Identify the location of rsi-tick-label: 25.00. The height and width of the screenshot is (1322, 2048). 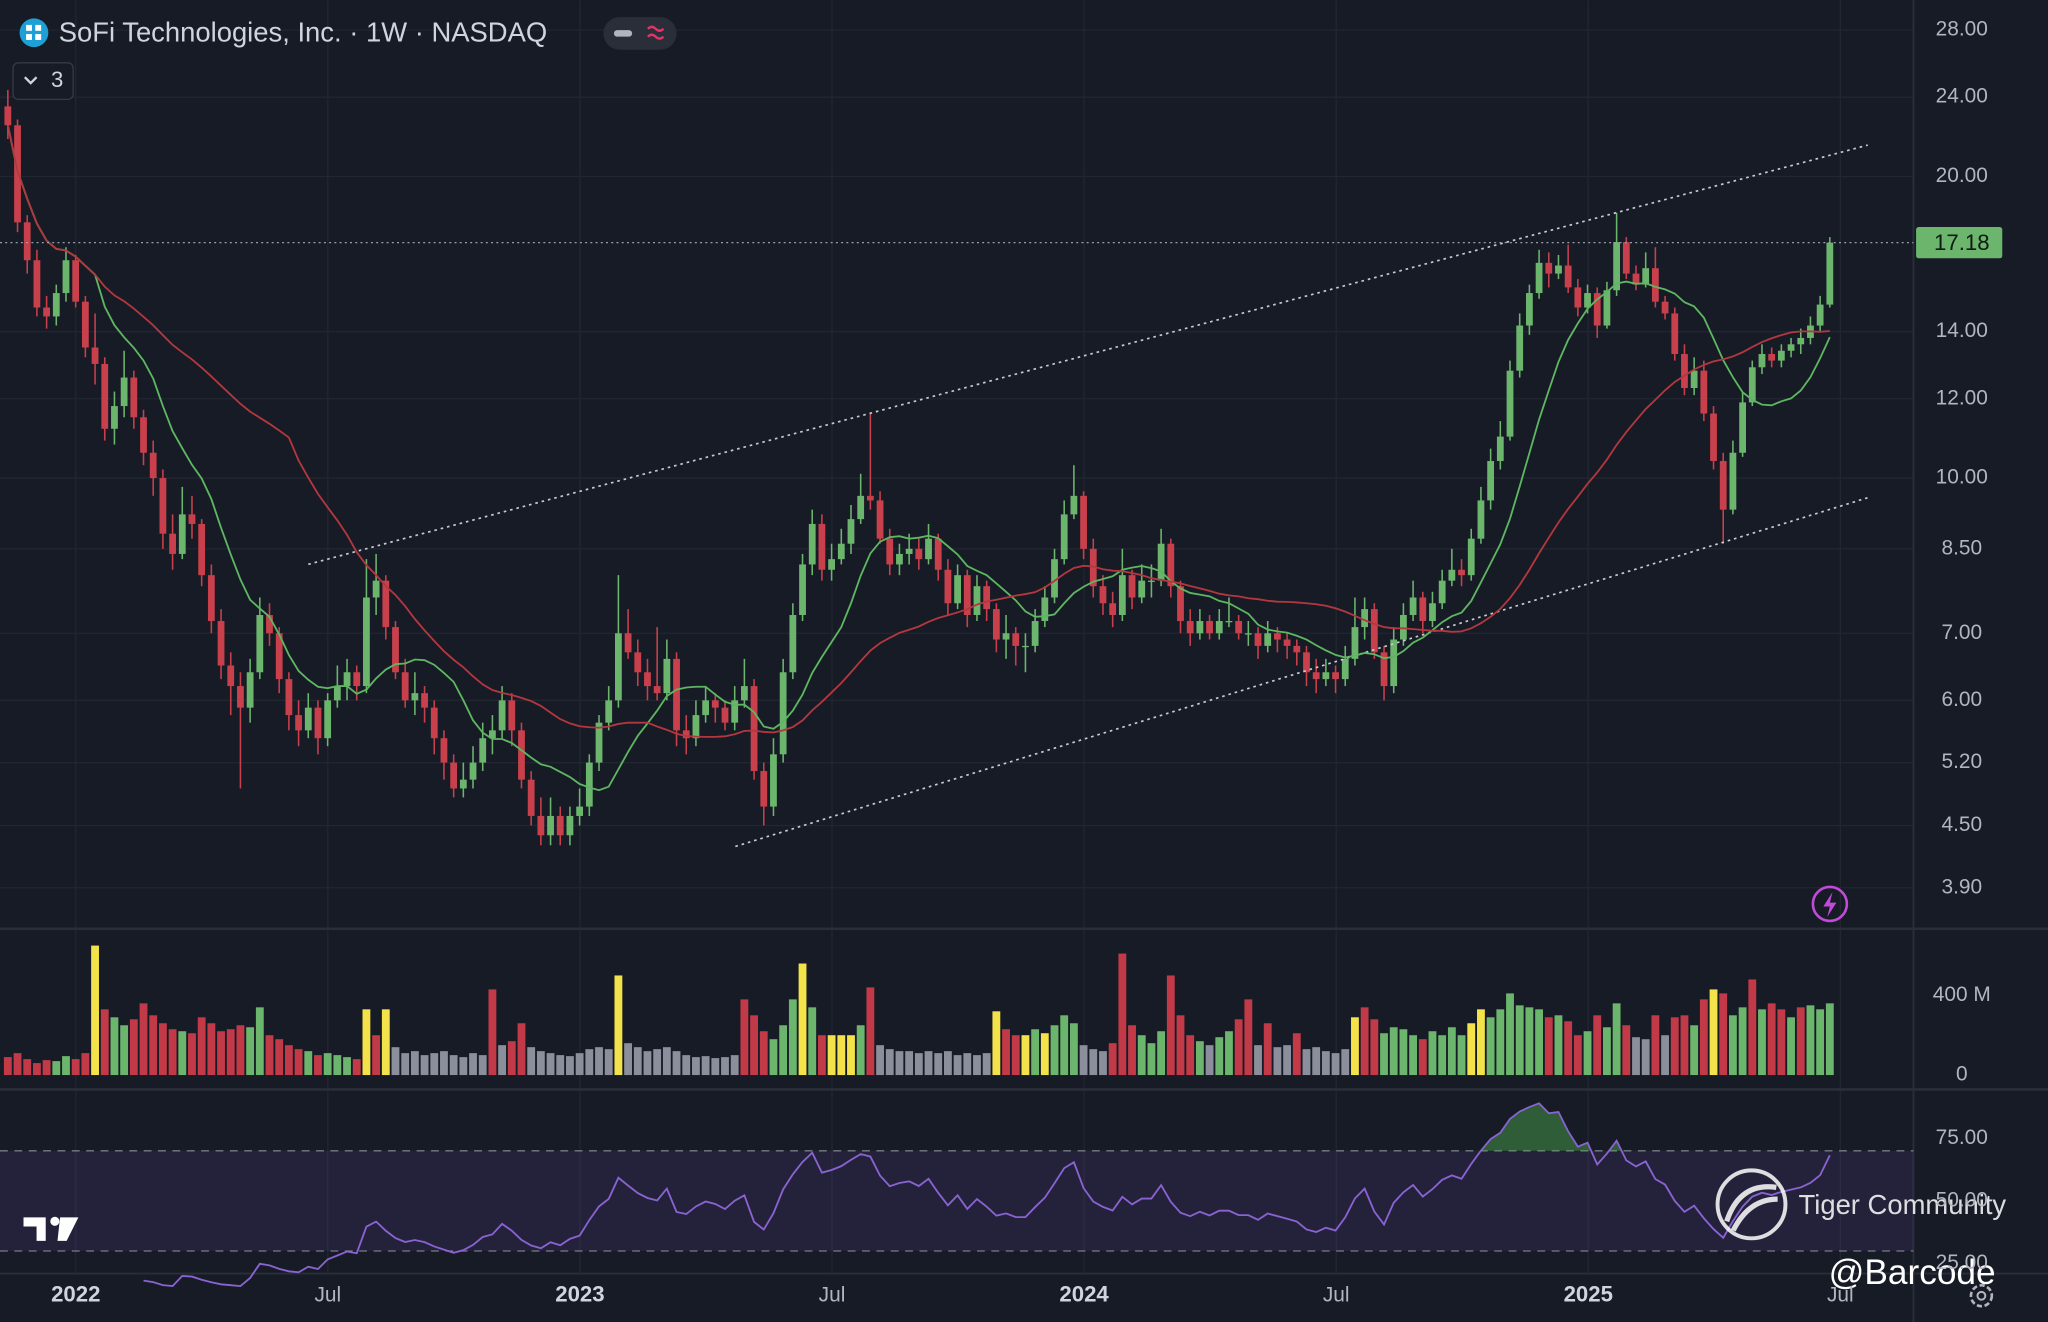
(1962, 1262).